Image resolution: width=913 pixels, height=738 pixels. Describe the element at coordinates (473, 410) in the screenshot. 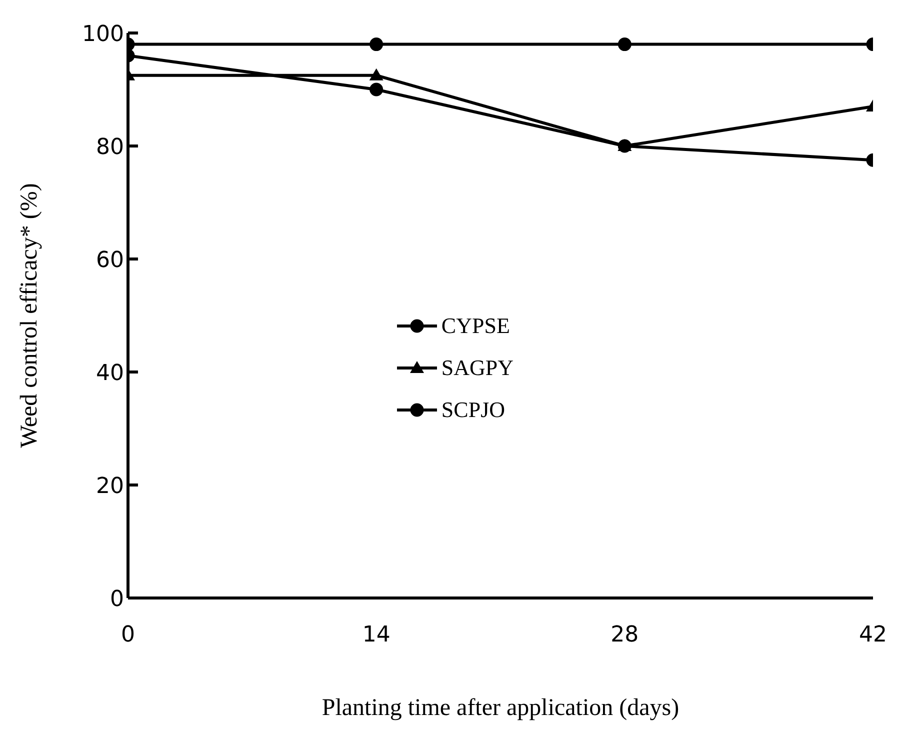

I see `legend-label: SCPJO` at that location.